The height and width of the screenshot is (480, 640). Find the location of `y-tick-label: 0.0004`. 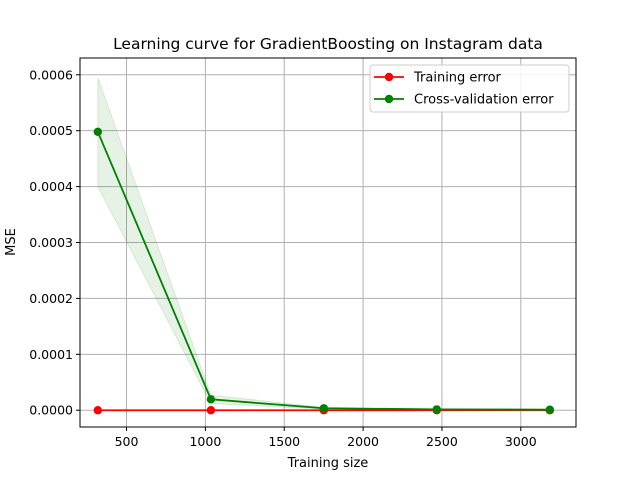

y-tick-label: 0.0004 is located at coordinates (51, 186).